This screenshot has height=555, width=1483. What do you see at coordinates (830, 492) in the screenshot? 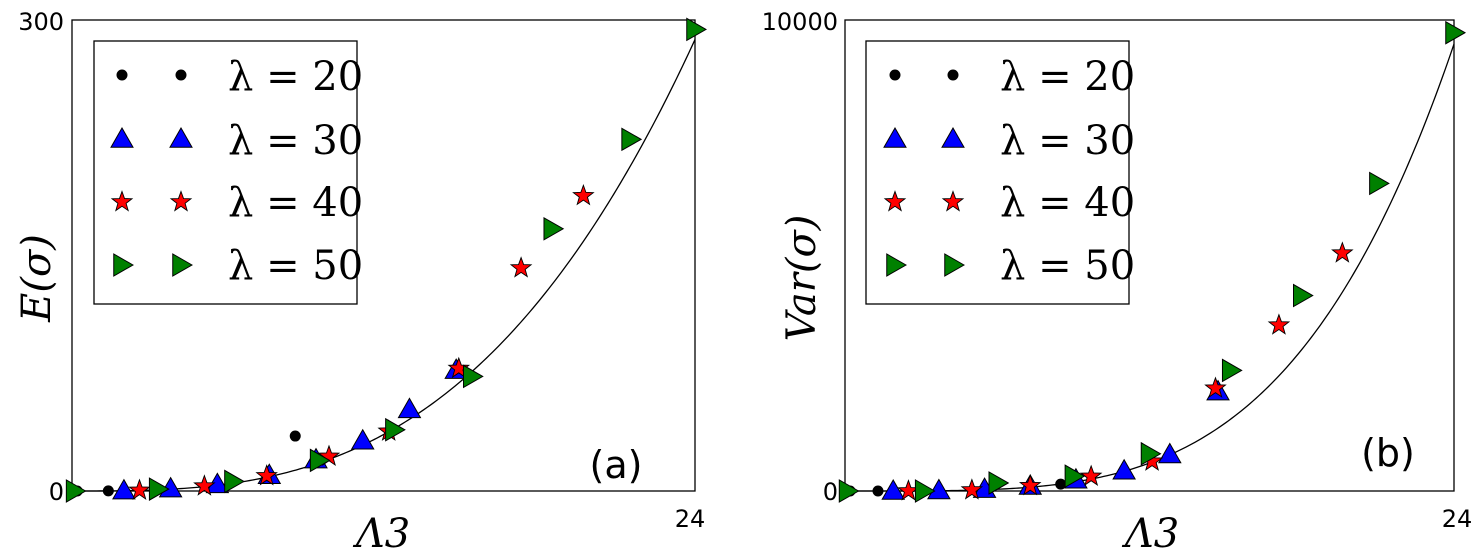
I see `y-tick-label-min-b: 0` at bounding box center [830, 492].